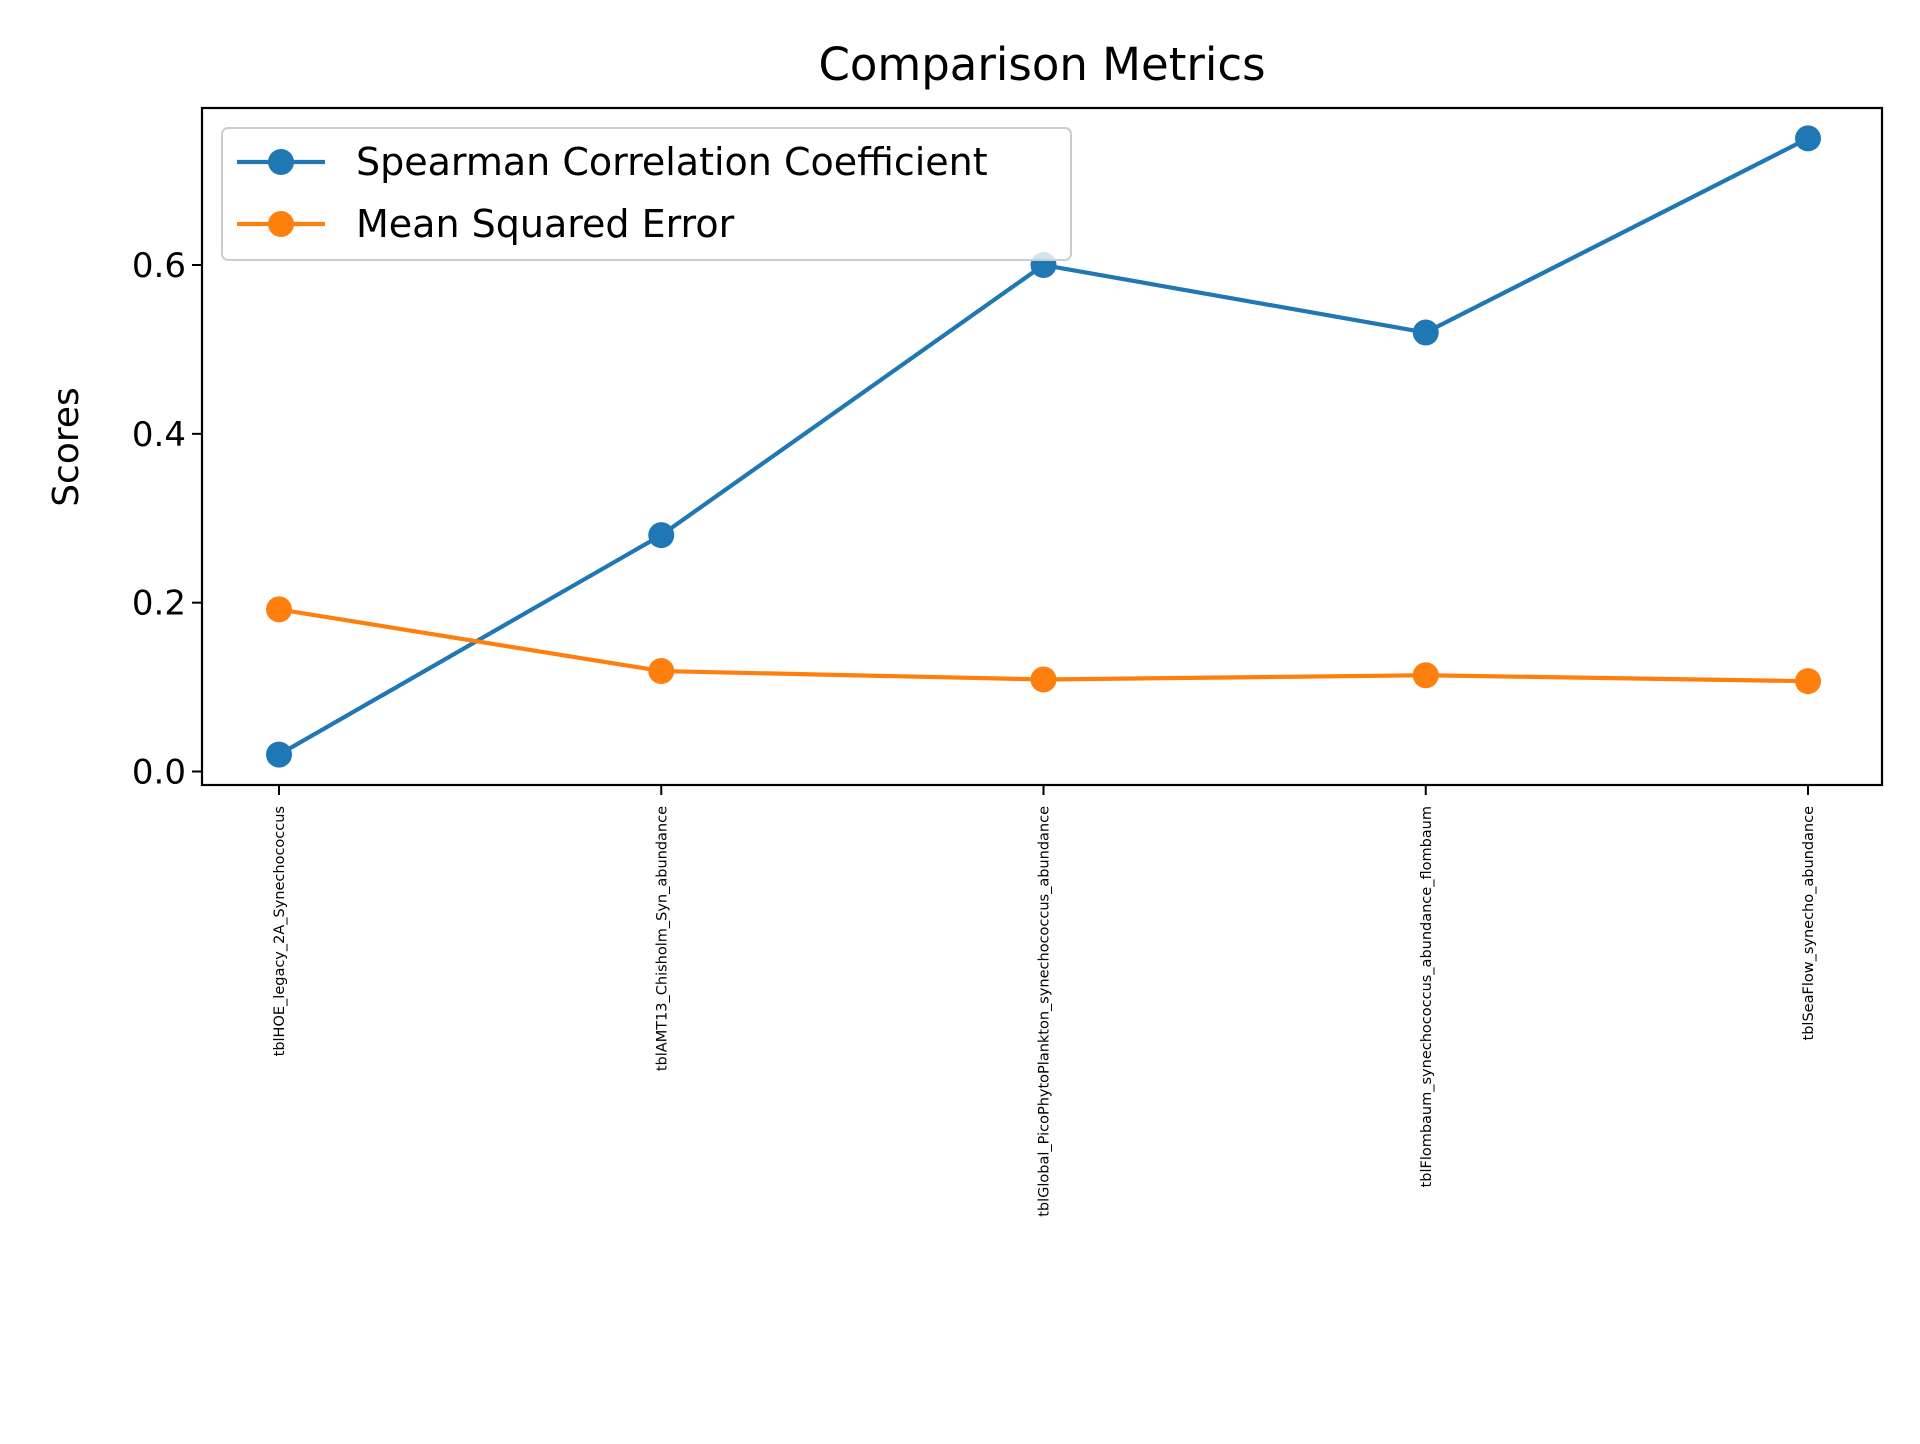 Image resolution: width=1920 pixels, height=1444 pixels. Describe the element at coordinates (159, 604) in the screenshot. I see `y-tick-label: 0.2` at that location.